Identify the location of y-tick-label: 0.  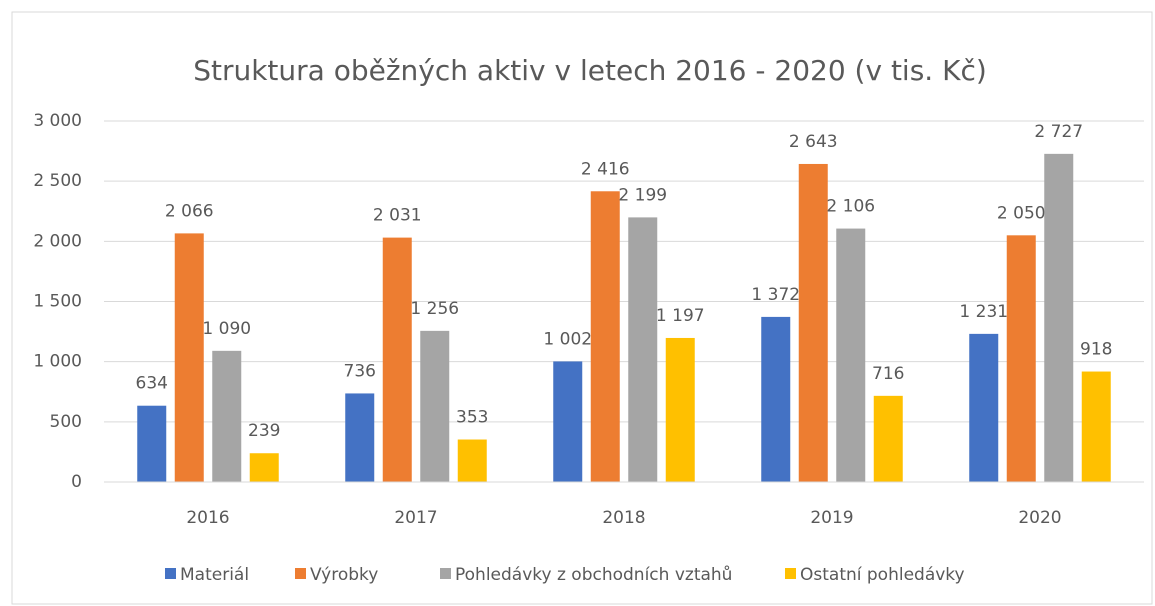
(76, 482).